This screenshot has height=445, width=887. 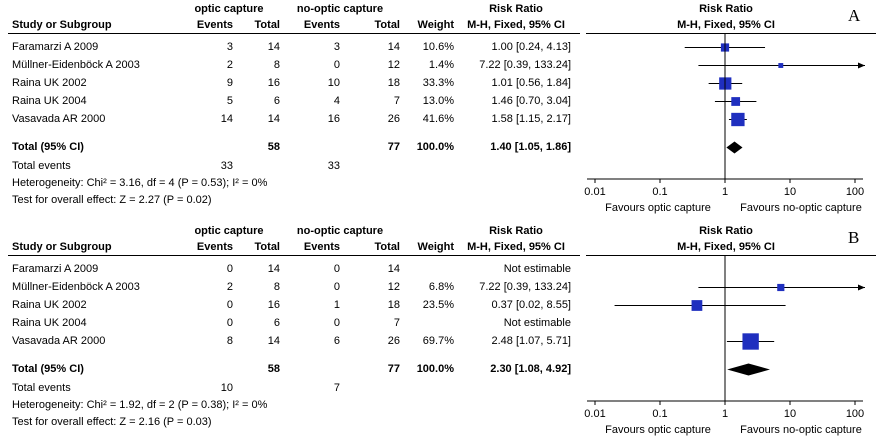 I want to click on risk-ratio-ci: 2.48 [1.07, 5.71], so click(x=531, y=341).